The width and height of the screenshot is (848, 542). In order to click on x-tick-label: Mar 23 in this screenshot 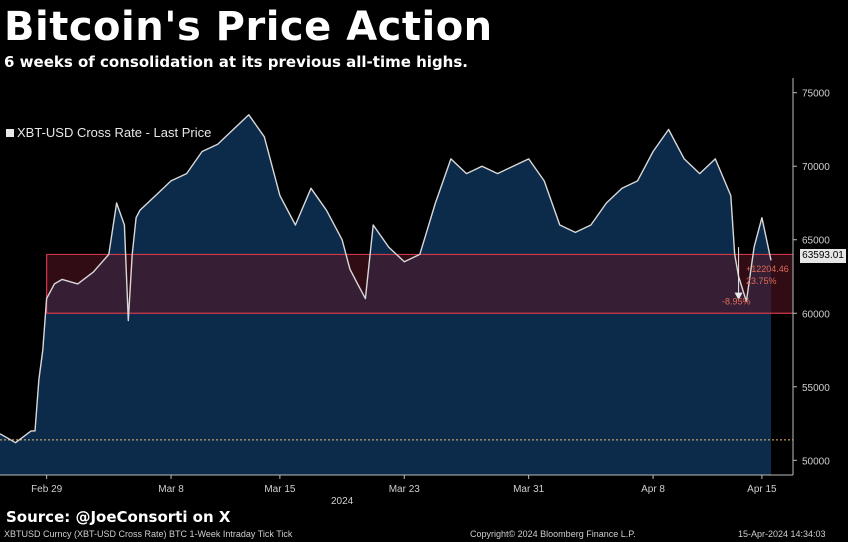, I will do `click(405, 489)`.